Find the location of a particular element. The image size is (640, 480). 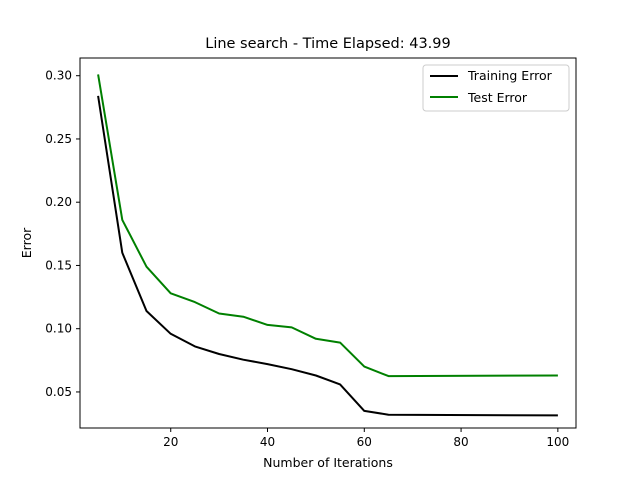

legend-box is located at coordinates (496, 88).